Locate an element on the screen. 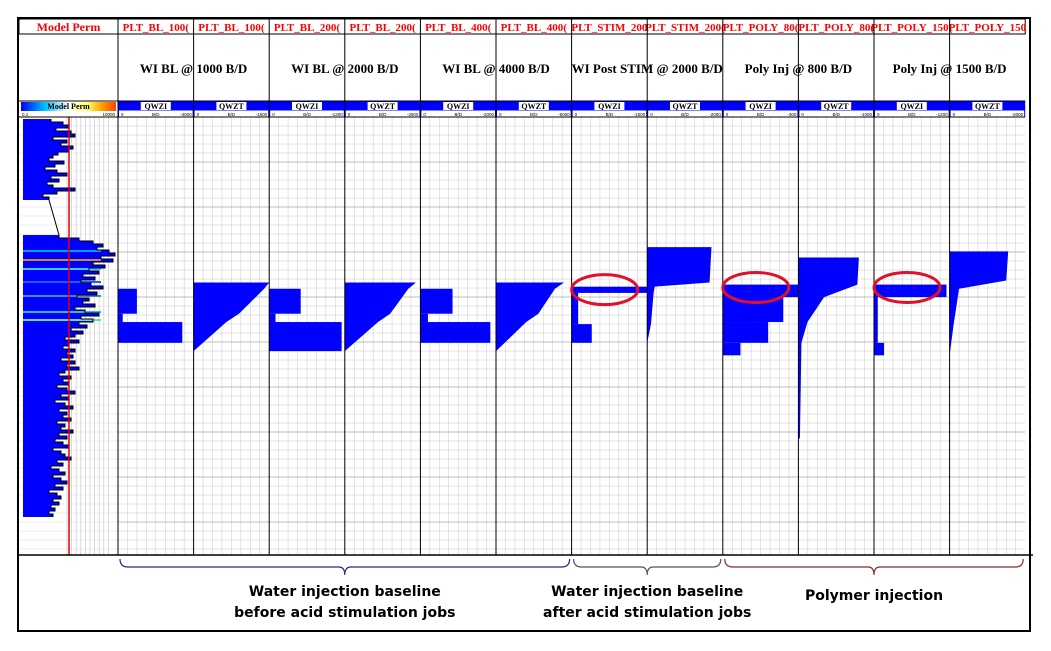  track-header: PLT_POLY_80( is located at coordinates (836, 28).